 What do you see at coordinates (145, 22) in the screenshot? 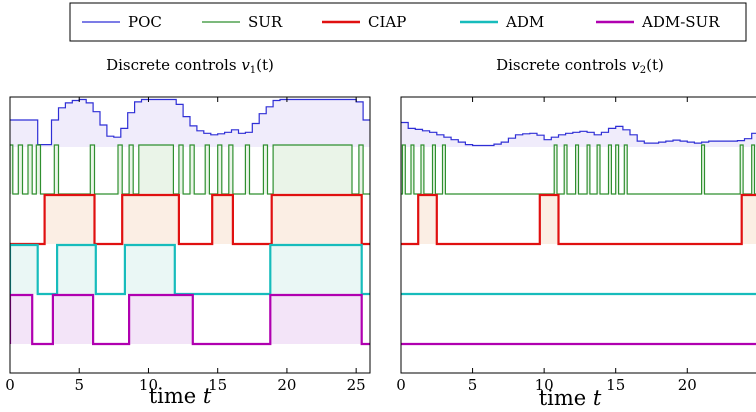
I see `legend-label-poc: POC` at bounding box center [145, 22].